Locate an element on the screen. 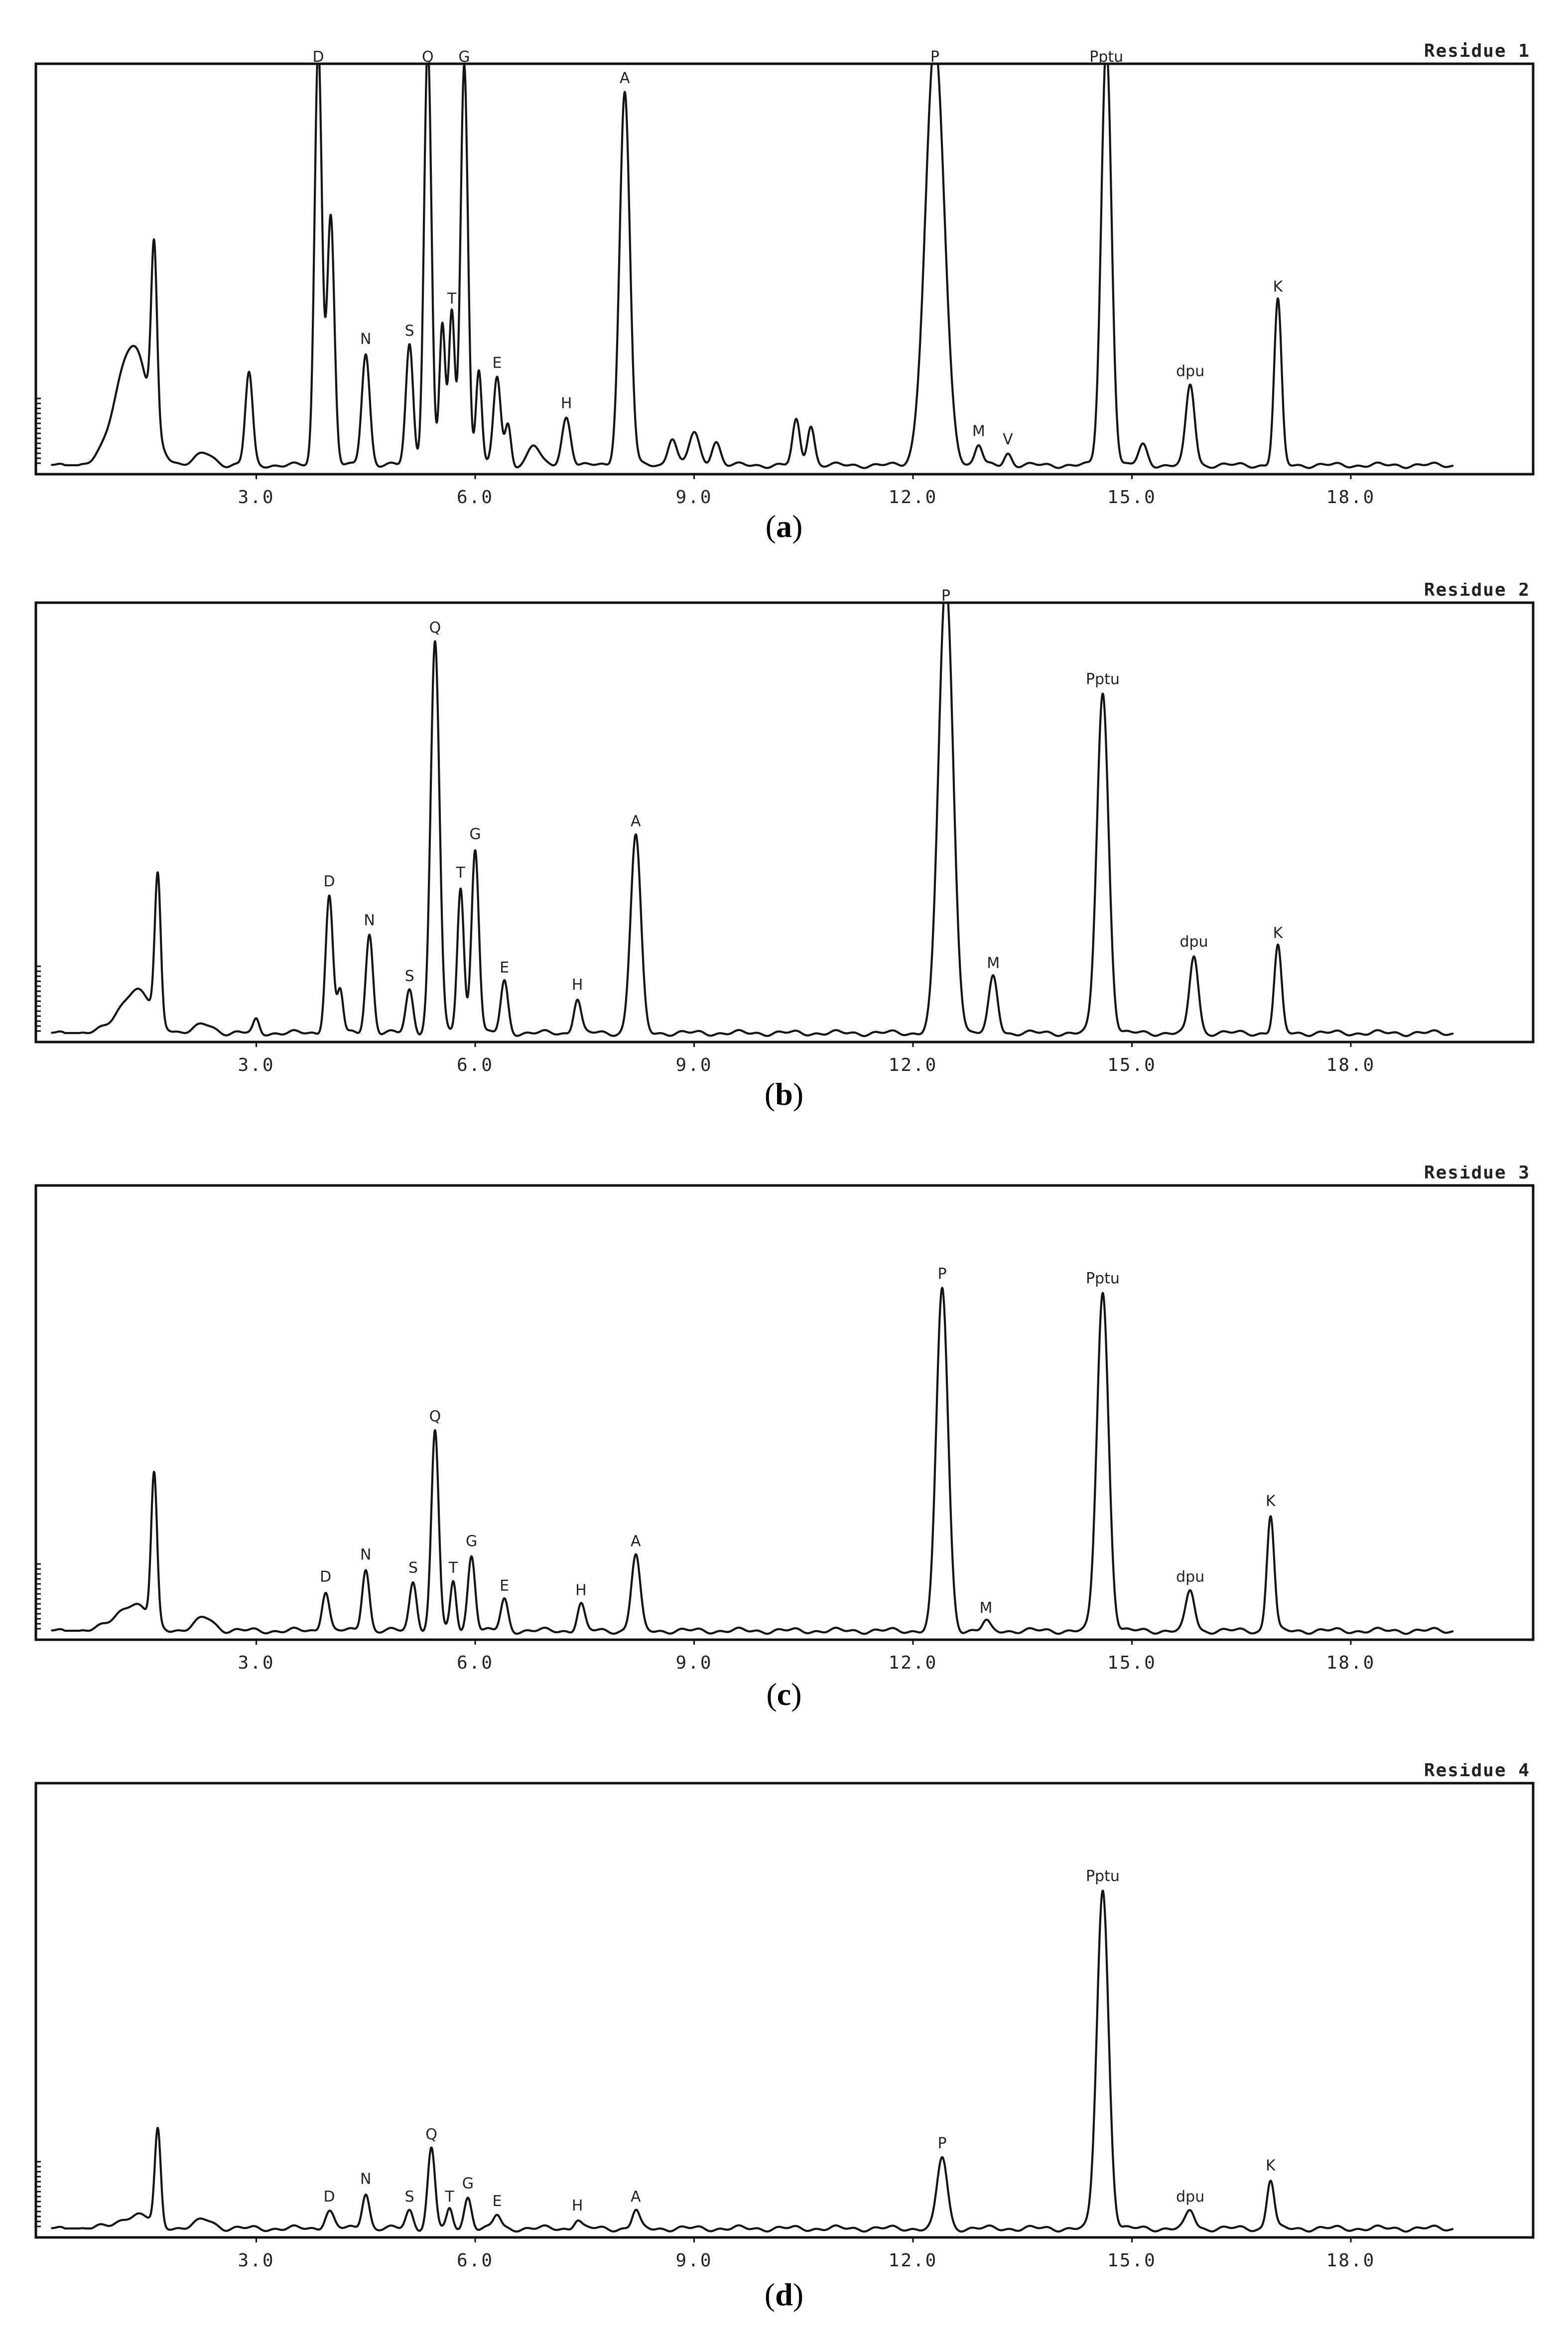 The image size is (1568, 2349). peak-label: V is located at coordinates (1008, 440).